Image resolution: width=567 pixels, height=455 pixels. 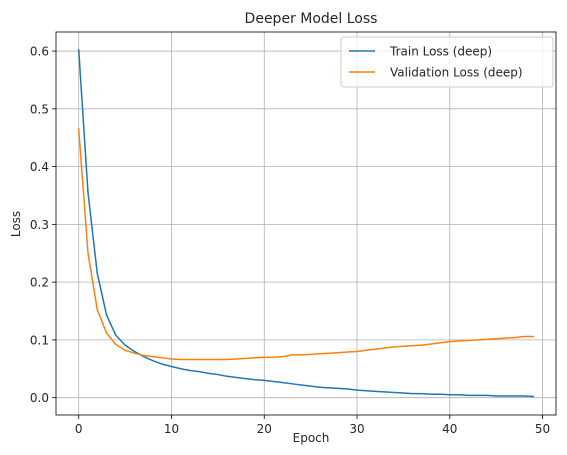 I want to click on chart-title: Deeper Model Loss, so click(x=311, y=19).